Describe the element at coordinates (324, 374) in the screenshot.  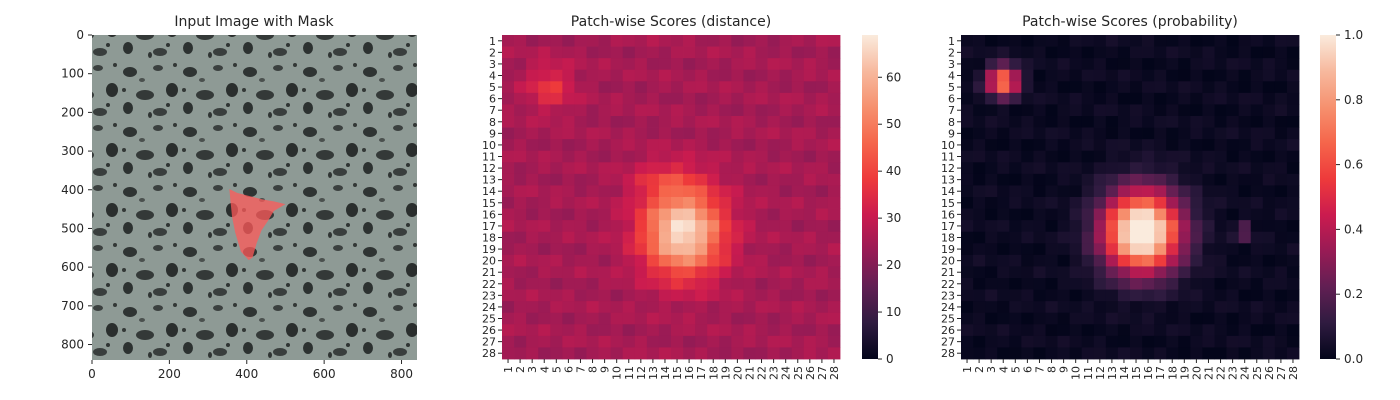
I see `x-tick-label: 600` at that location.